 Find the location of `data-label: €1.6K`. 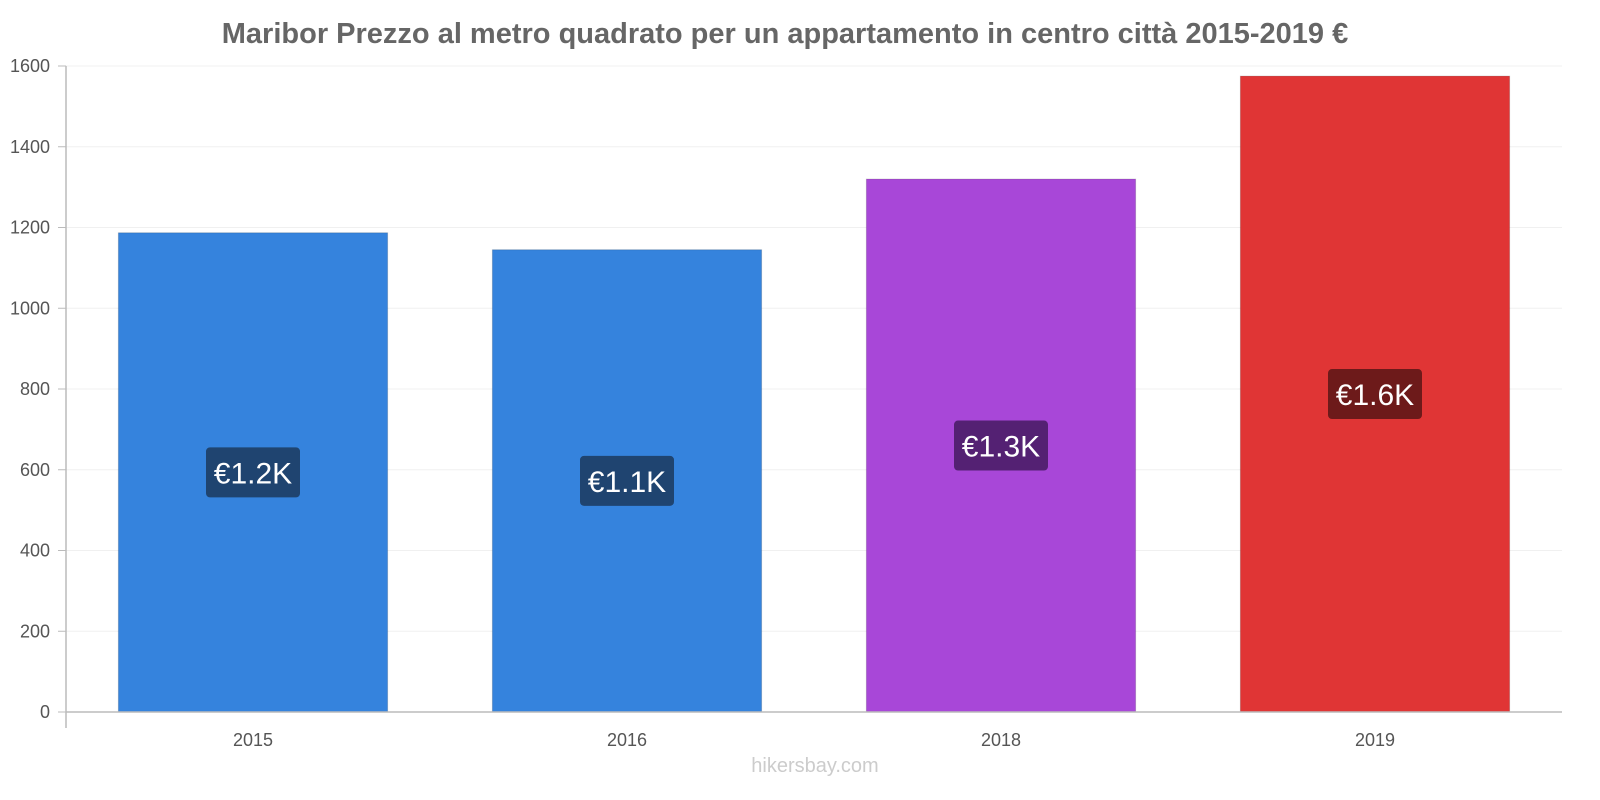

data-label: €1.6K is located at coordinates (1375, 395).